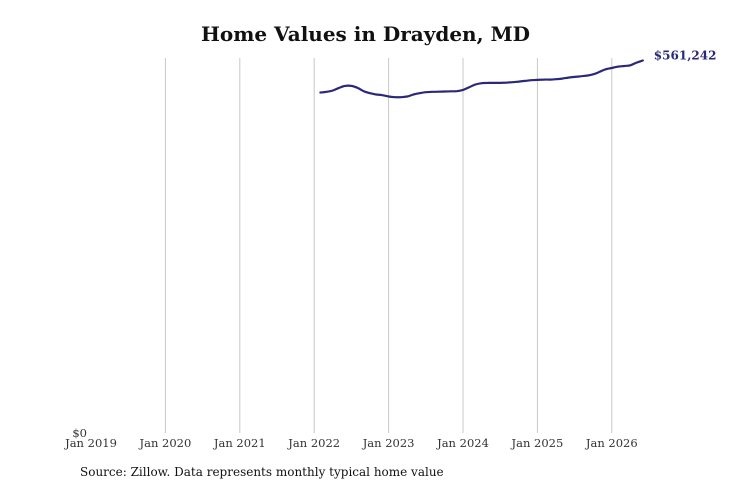 The width and height of the screenshot is (731, 487). What do you see at coordinates (365, 34) in the screenshot?
I see `chart-title: Home Values in Drayden, MD` at bounding box center [365, 34].